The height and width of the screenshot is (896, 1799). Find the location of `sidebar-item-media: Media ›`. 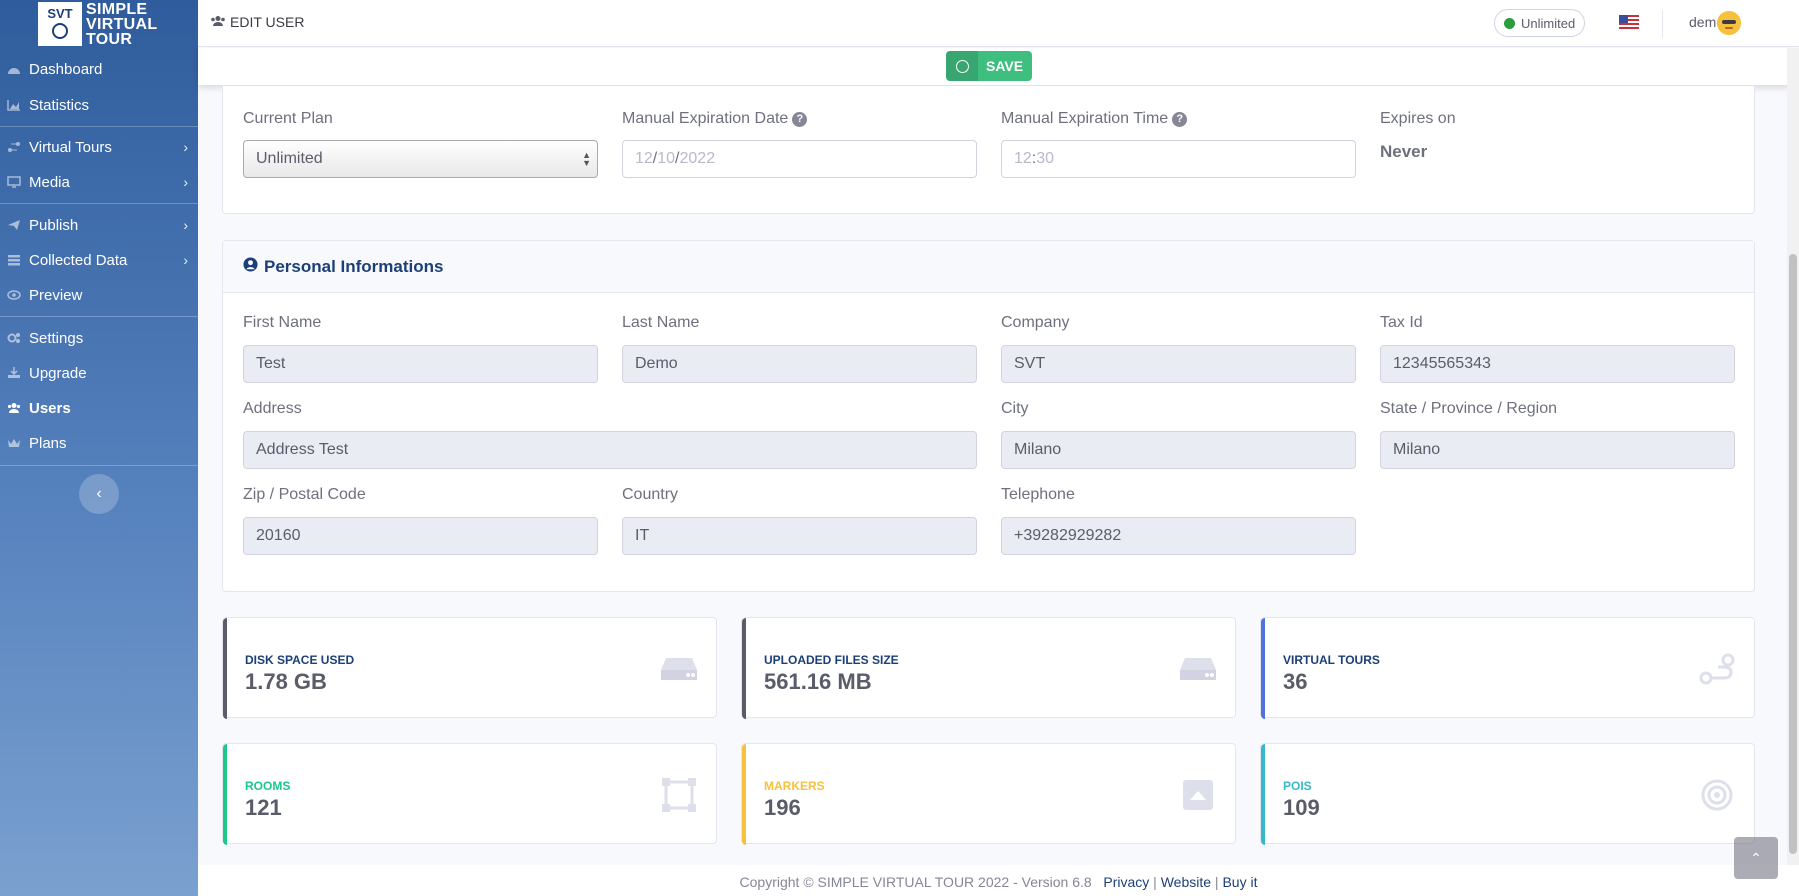

sidebar-item-media: Media › is located at coordinates (99, 182).